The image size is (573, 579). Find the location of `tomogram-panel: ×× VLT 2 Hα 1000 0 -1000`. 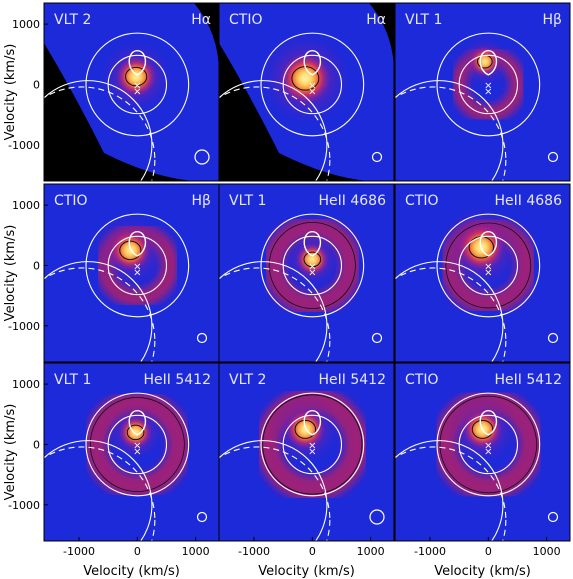

tomogram-panel: ×× VLT 2 Hα 1000 0 -1000 is located at coordinates (114, 92).